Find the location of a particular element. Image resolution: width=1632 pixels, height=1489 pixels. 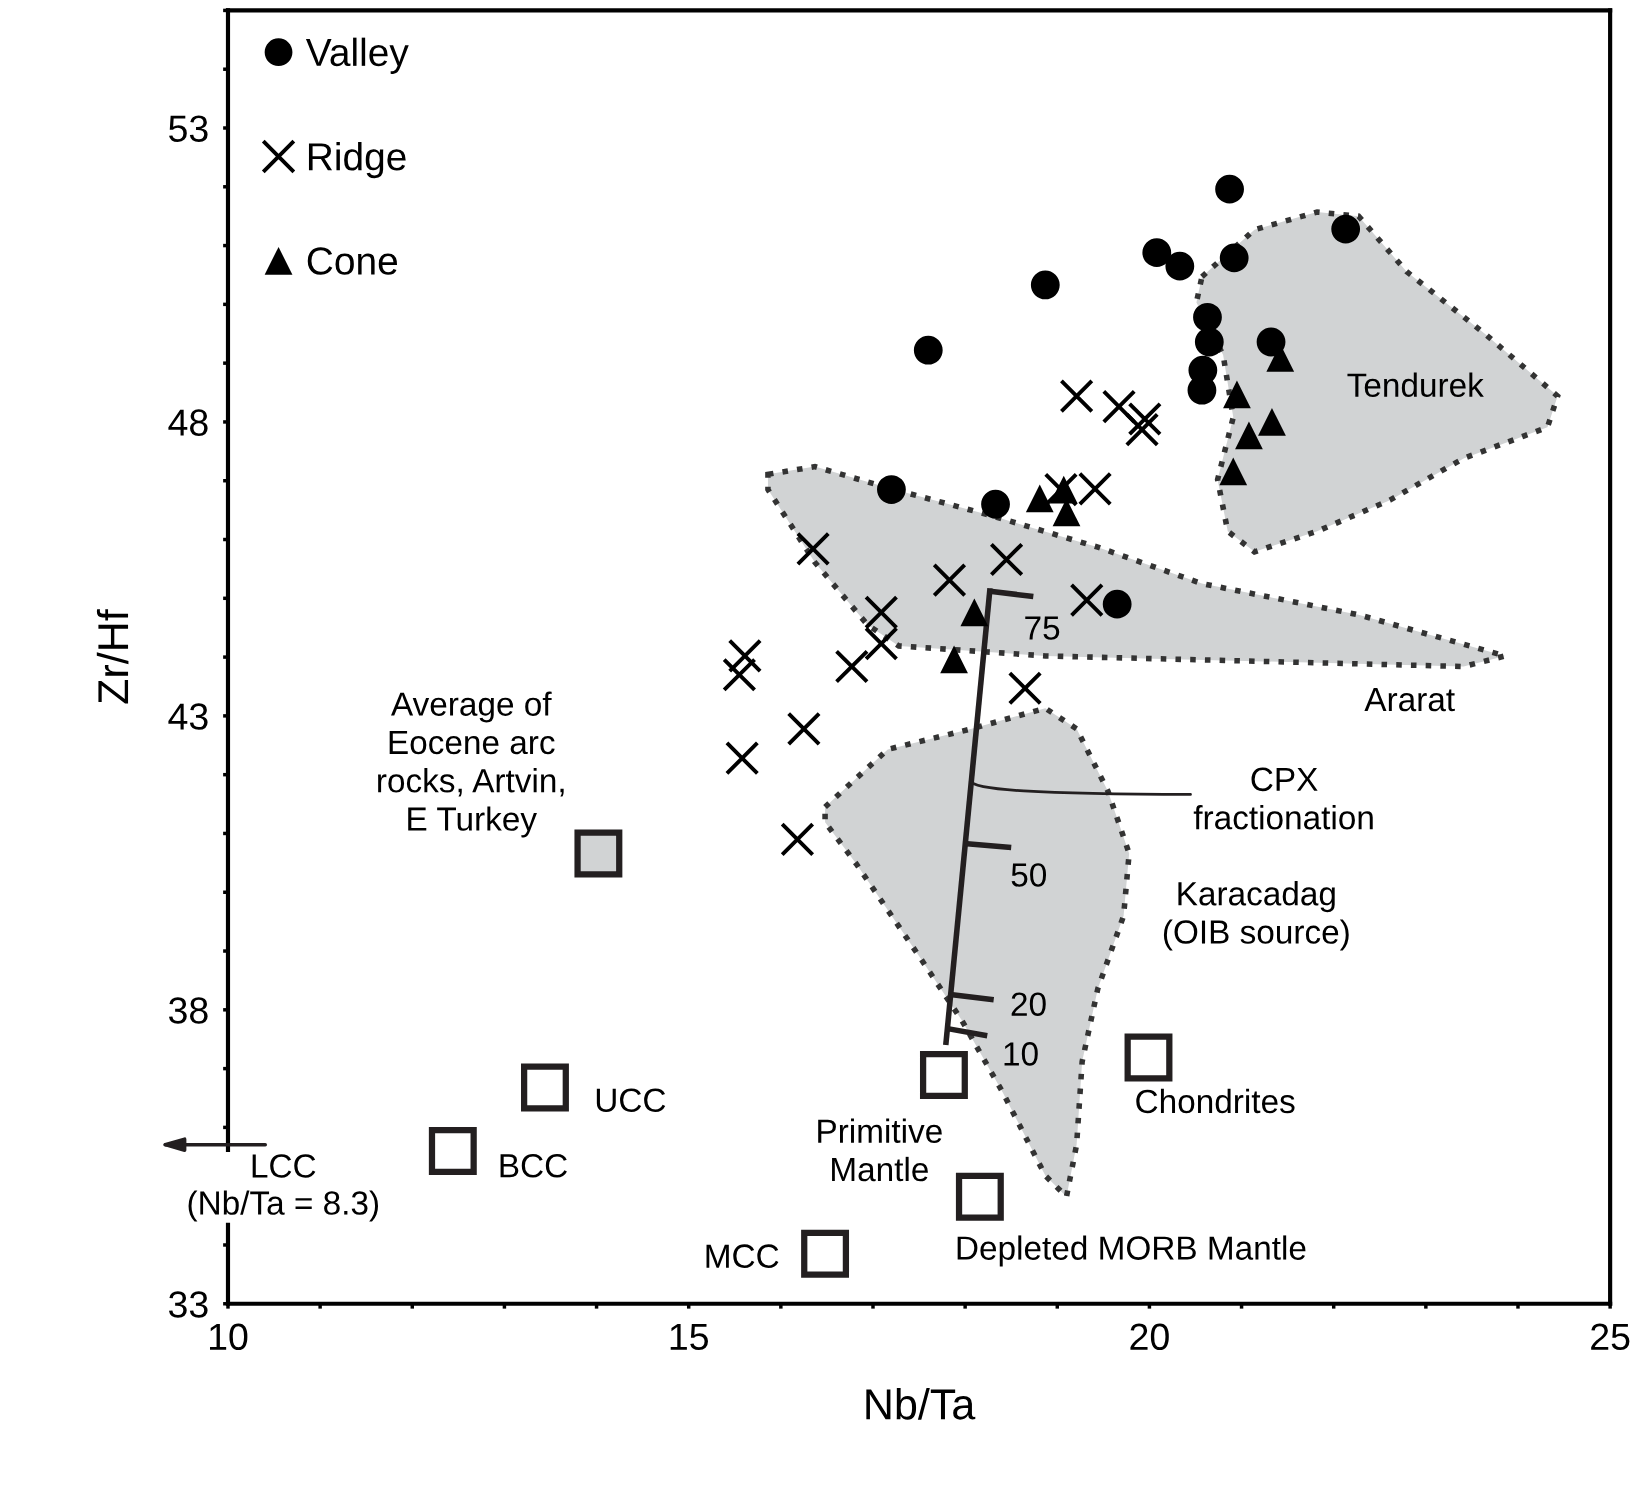

annotation: Tendurek is located at coordinates (1415, 385).